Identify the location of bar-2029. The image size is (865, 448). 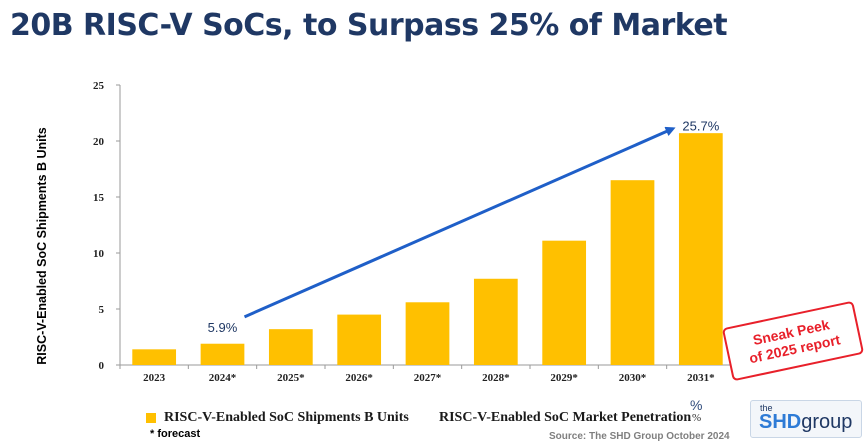
(564, 302).